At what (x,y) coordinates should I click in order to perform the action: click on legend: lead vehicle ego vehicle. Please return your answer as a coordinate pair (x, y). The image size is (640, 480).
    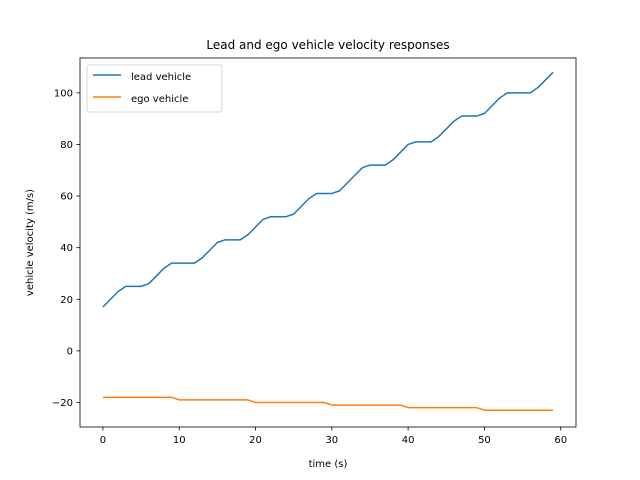
    Looking at the image, I should click on (154, 88).